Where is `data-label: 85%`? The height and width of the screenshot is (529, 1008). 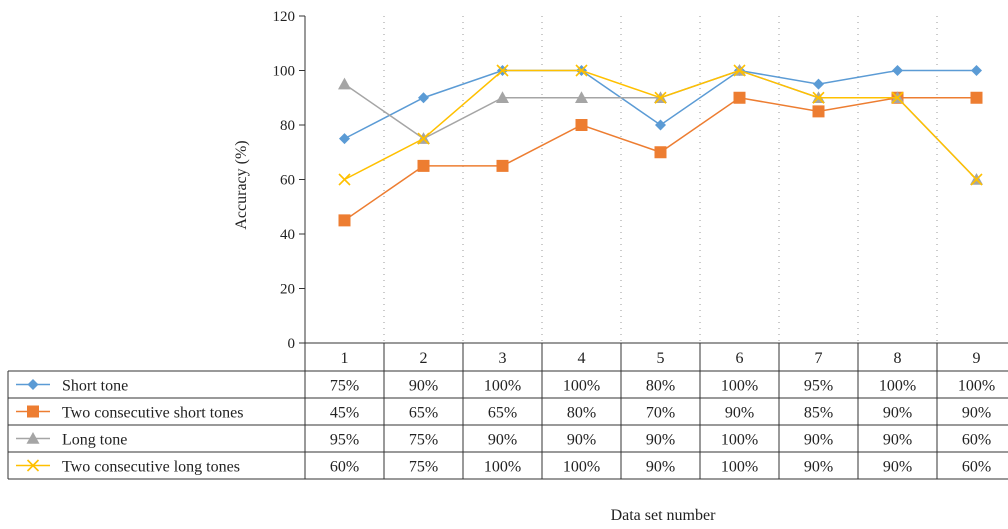
data-label: 85% is located at coordinates (818, 413).